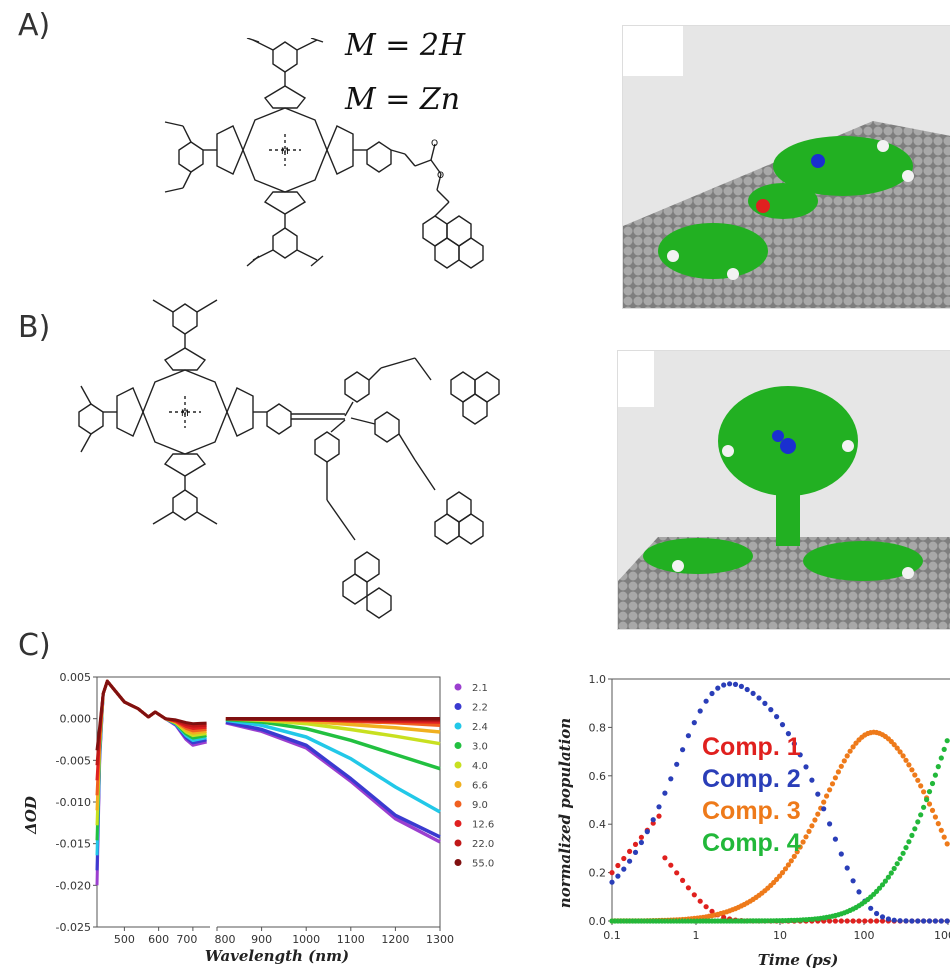 Image resolution: width=950 pixels, height=971 pixels. Describe the element at coordinates (598, 679) in the screenshot. I see `chart2-ytick-label: 1.0` at that location.